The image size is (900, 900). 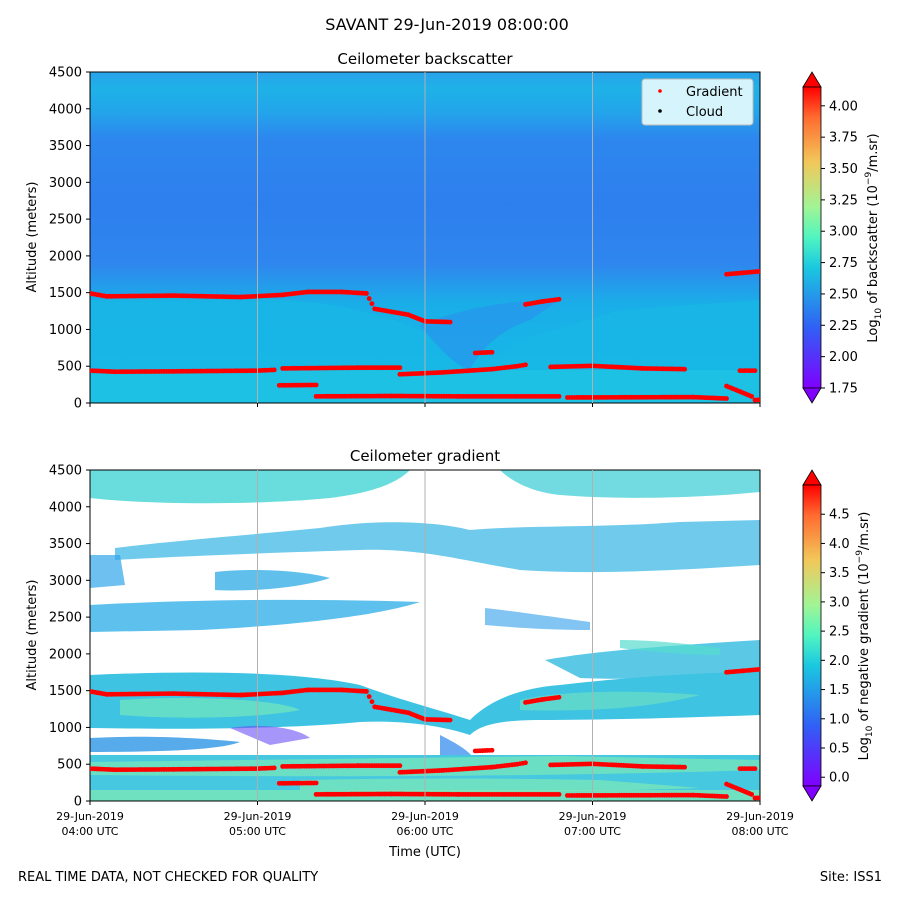 I want to click on backscatter-title: Ceilometer backscatter, so click(x=425, y=59).